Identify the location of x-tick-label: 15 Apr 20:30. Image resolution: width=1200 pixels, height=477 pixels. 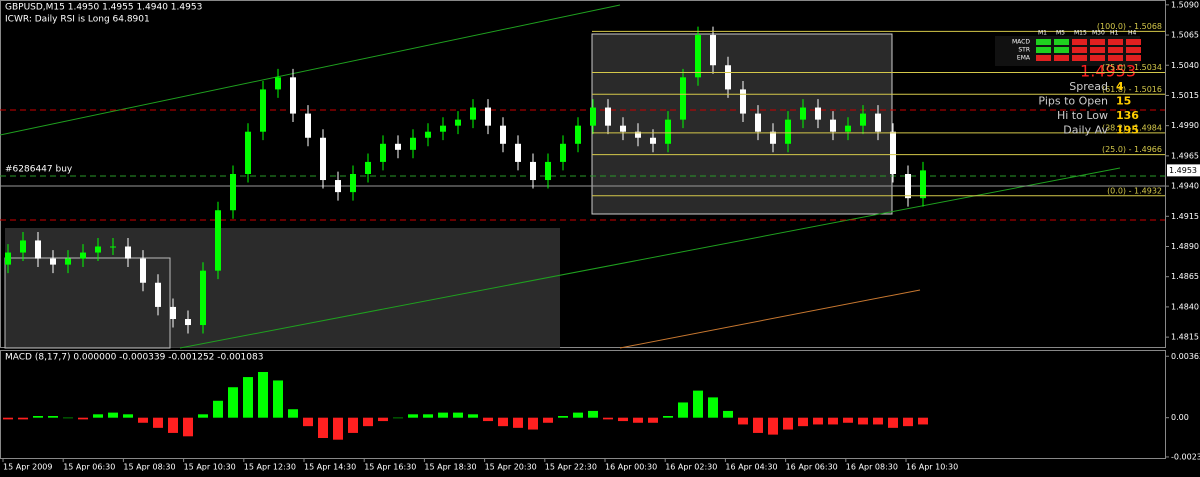
(511, 467).